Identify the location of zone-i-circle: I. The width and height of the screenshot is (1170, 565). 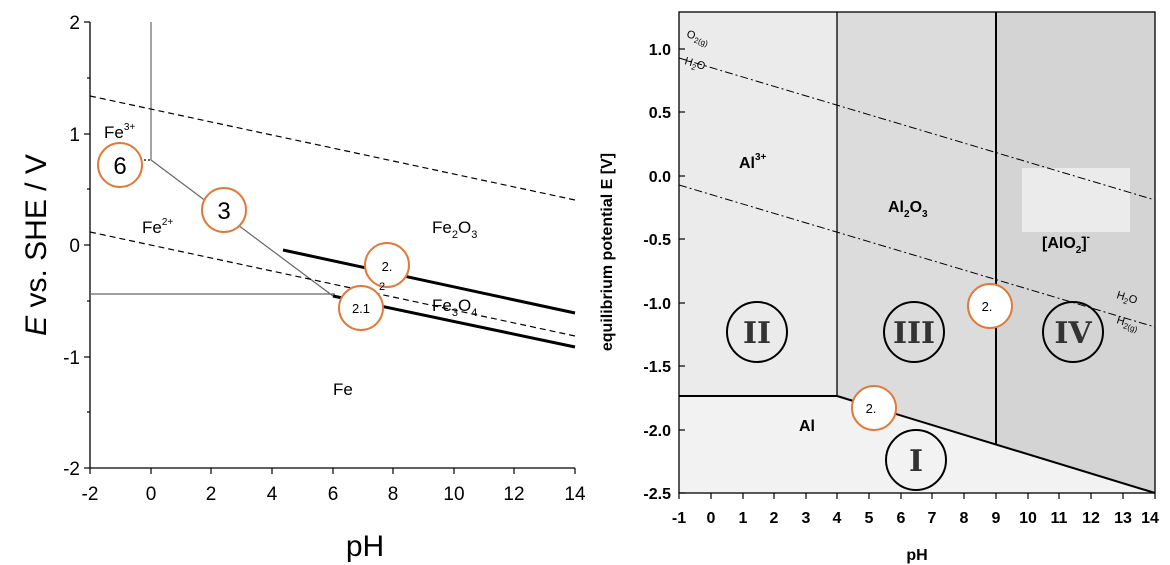
(916, 460).